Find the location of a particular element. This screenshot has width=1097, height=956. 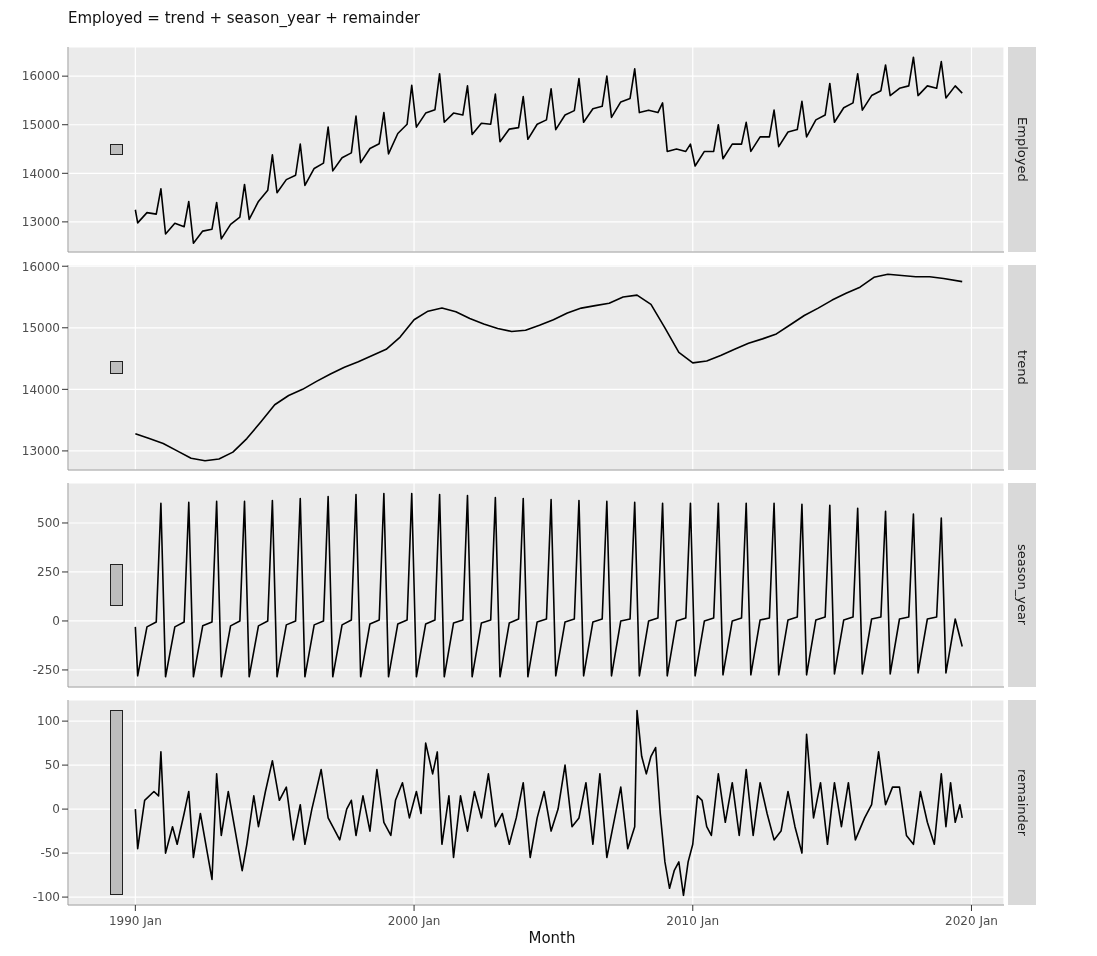

x-tick-label: 1990 Jan is located at coordinates (135, 921).